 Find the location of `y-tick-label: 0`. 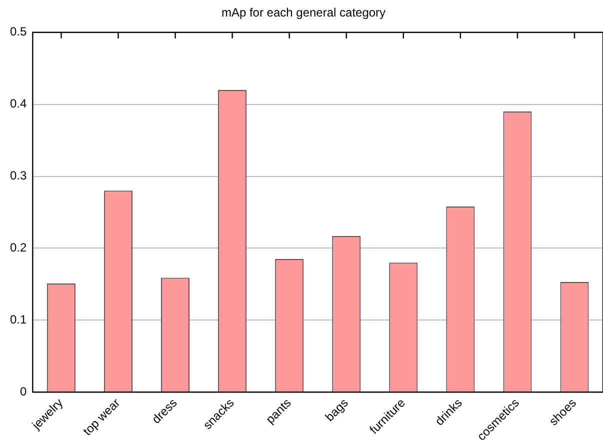

y-tick-label: 0 is located at coordinates (23, 391).